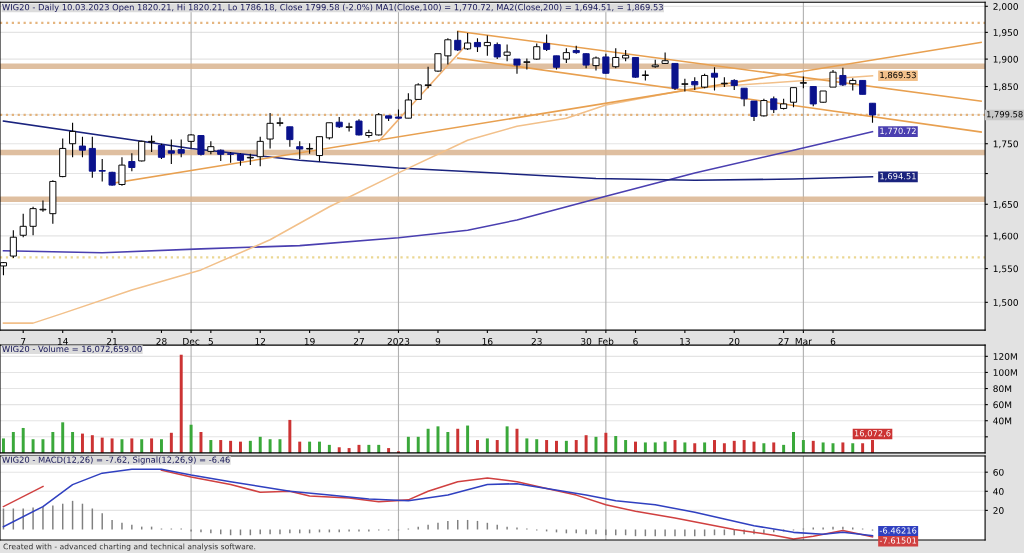 This screenshot has width=1024, height=553. What do you see at coordinates (803, 341) in the screenshot?
I see `x-tick-label: Mar` at bounding box center [803, 341].